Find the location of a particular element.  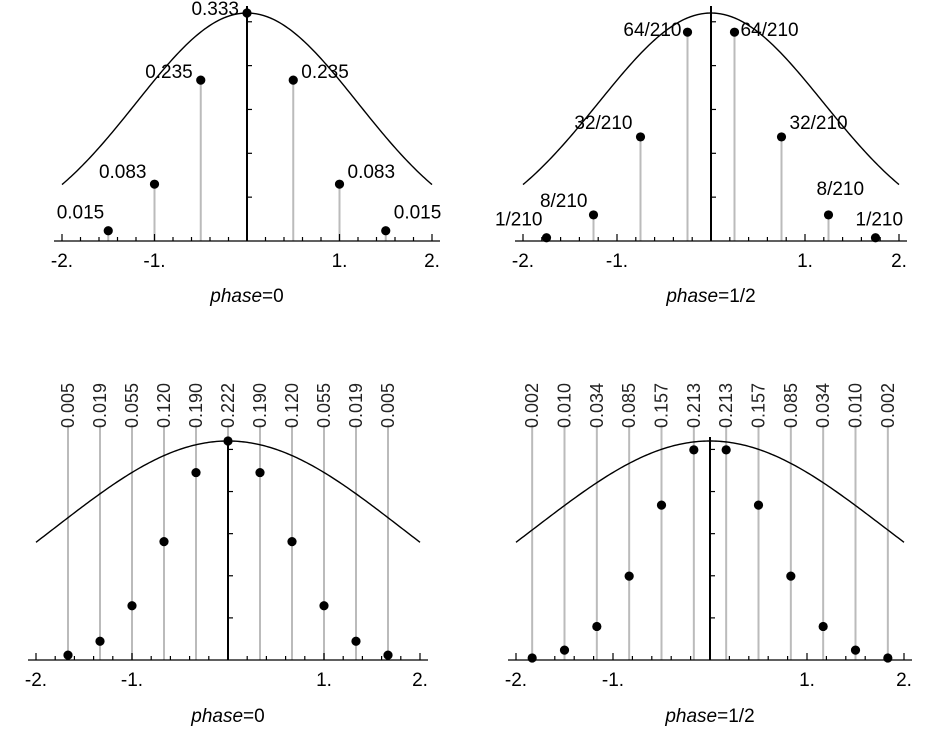

data-label: 0.333 is located at coordinates (215, 10).